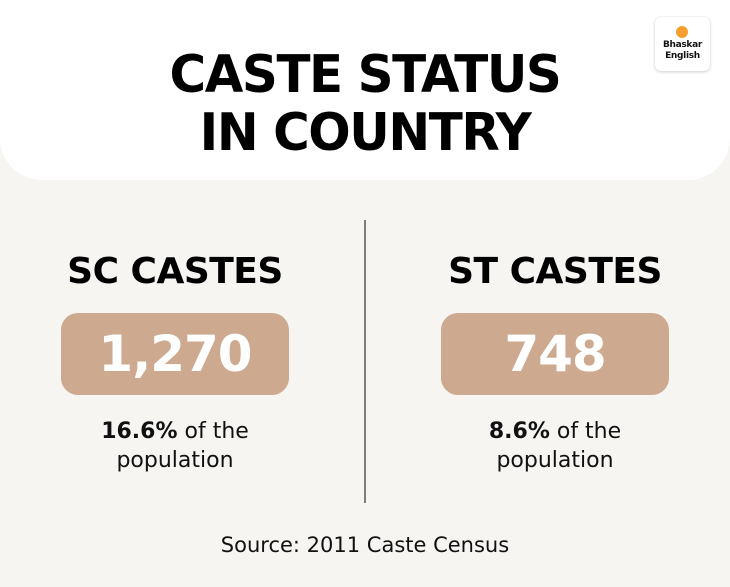  What do you see at coordinates (519, 431) in the screenshot?
I see `percent-value: 8.6%` at bounding box center [519, 431].